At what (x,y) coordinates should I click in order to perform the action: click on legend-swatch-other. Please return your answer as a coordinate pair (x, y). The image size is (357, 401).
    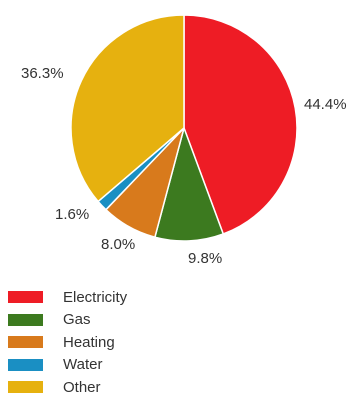
    Looking at the image, I should click on (25, 387).